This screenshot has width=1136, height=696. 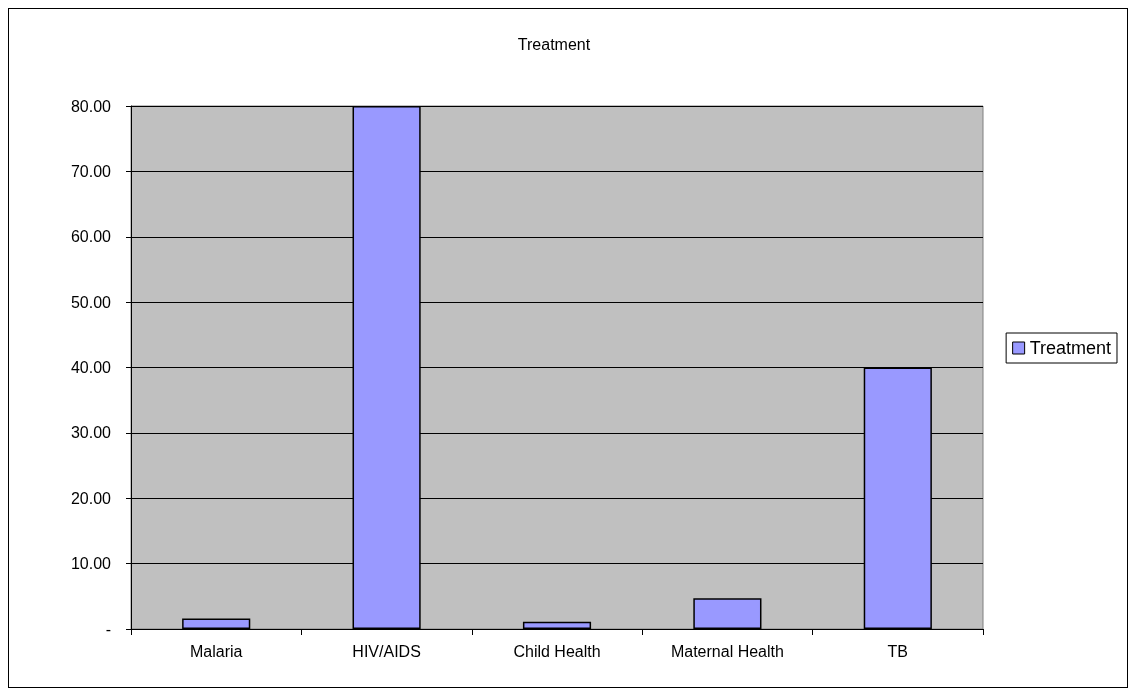 I want to click on x-tick-label: Maternal Health, so click(x=727, y=651).